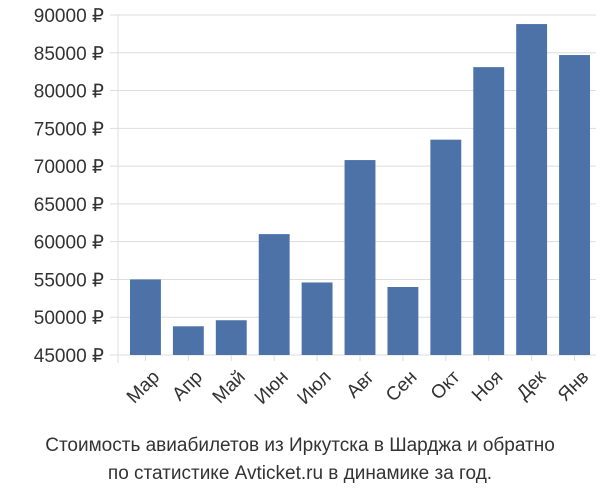 The width and height of the screenshot is (600, 500). I want to click on y-tick-label: 60000 ₽, so click(69, 243).